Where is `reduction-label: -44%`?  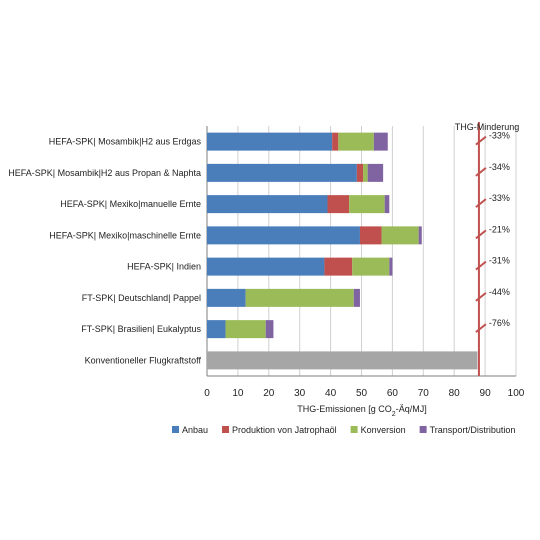 reduction-label: -44% is located at coordinates (499, 292).